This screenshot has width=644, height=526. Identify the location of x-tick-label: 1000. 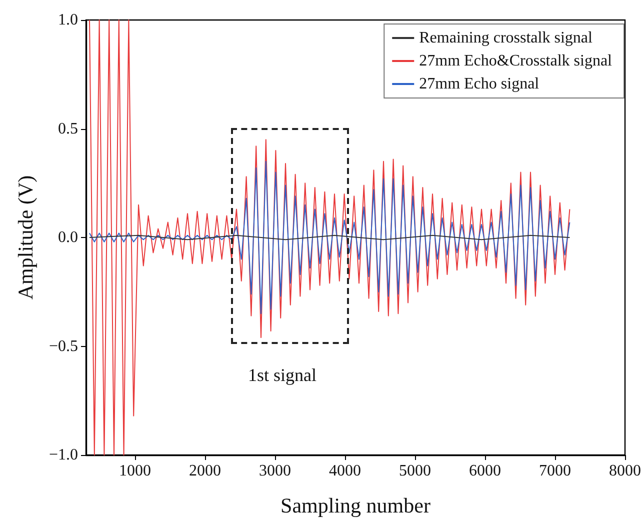
(135, 471).